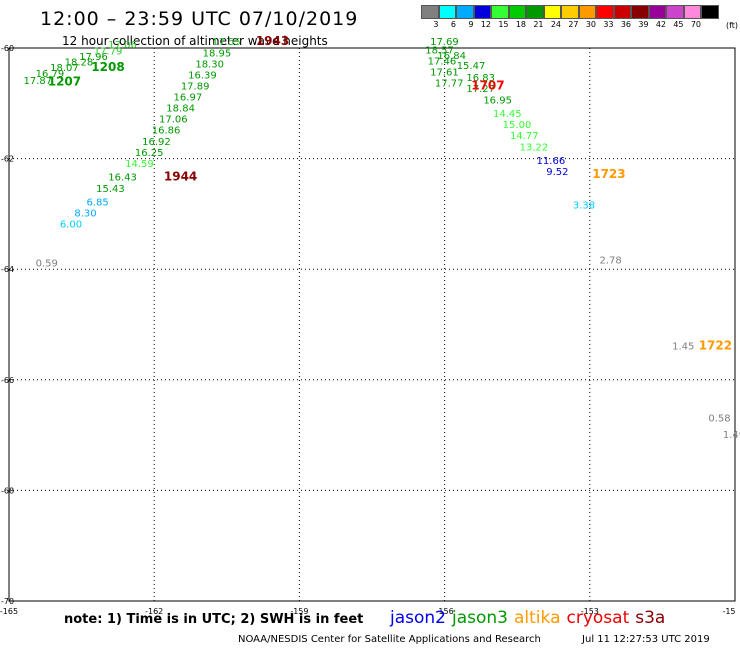 The image size is (740, 650). Describe the element at coordinates (154, 611) in the screenshot. I see `x-tick-label-1: -162` at that location.